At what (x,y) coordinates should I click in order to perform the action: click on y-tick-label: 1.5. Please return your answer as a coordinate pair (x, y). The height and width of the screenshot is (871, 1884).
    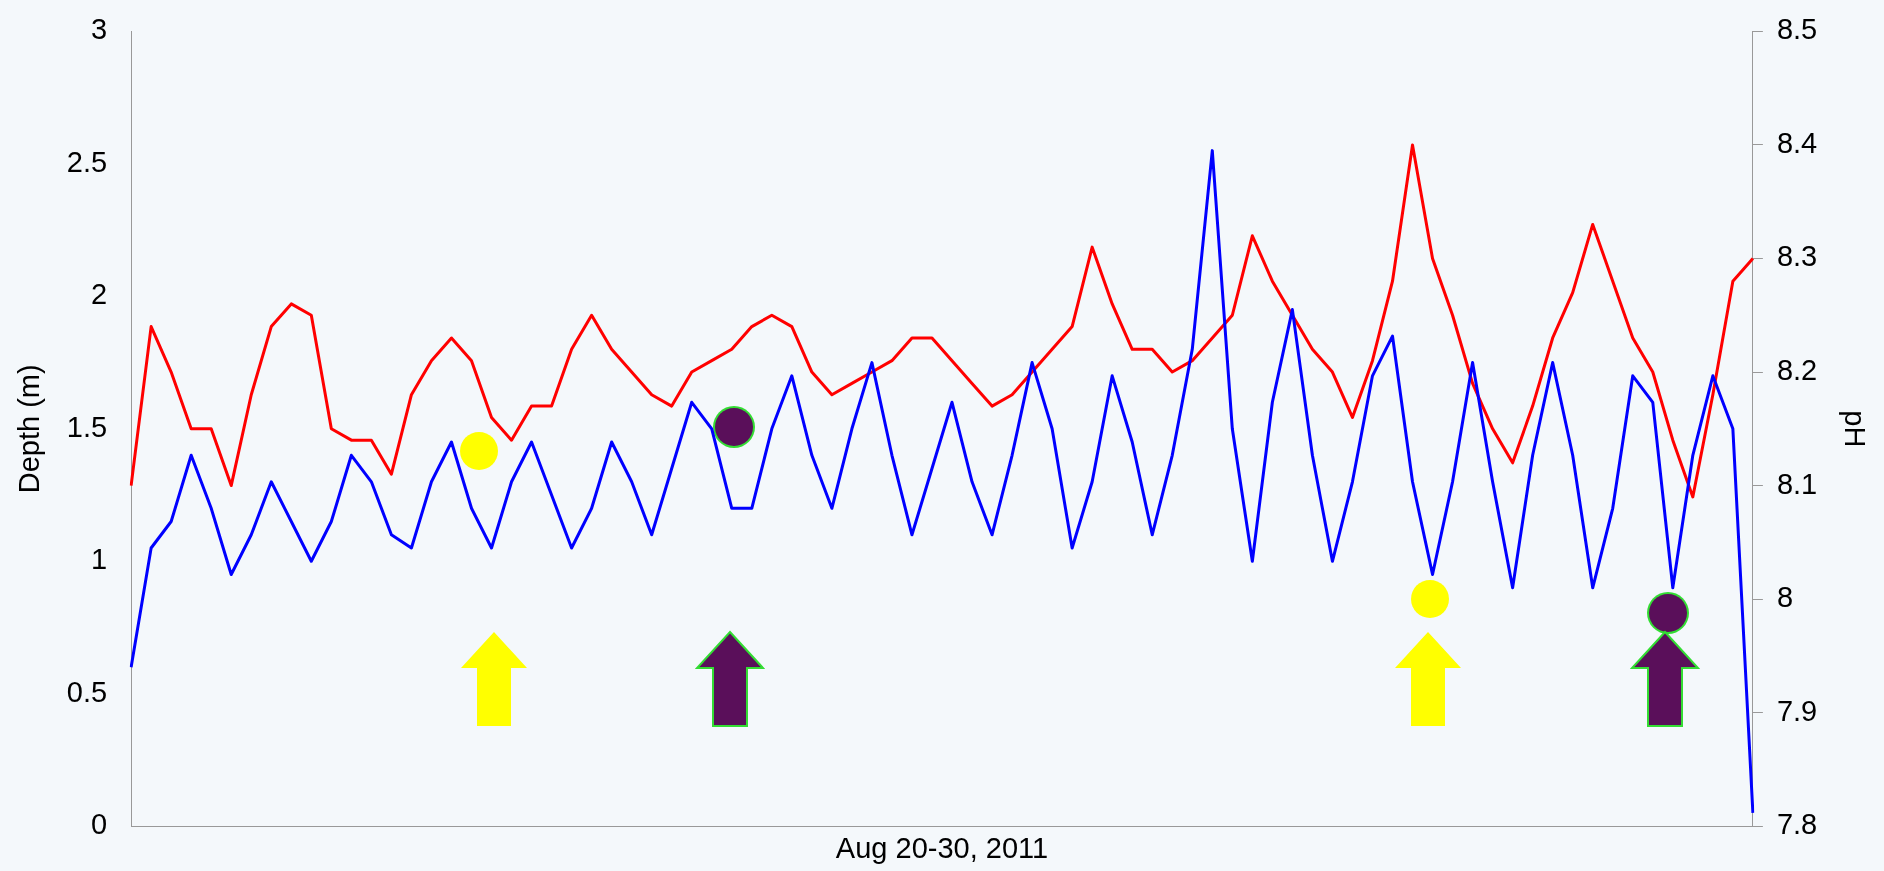
    Looking at the image, I should click on (87, 426).